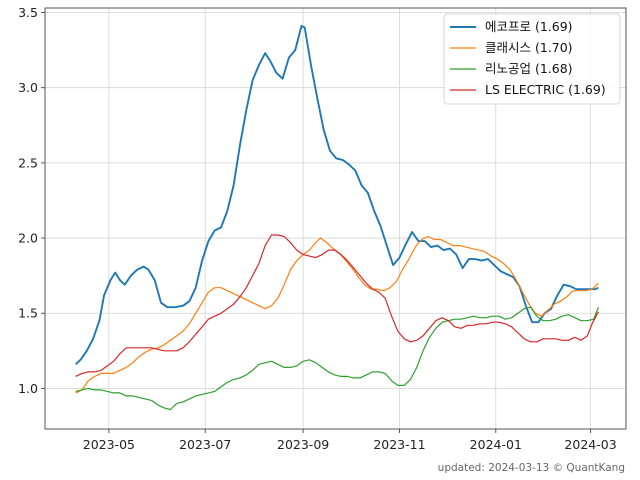  Describe the element at coordinates (529, 26) in the screenshot. I see `legend-entry-label: 에코프로 (1.69)` at that location.